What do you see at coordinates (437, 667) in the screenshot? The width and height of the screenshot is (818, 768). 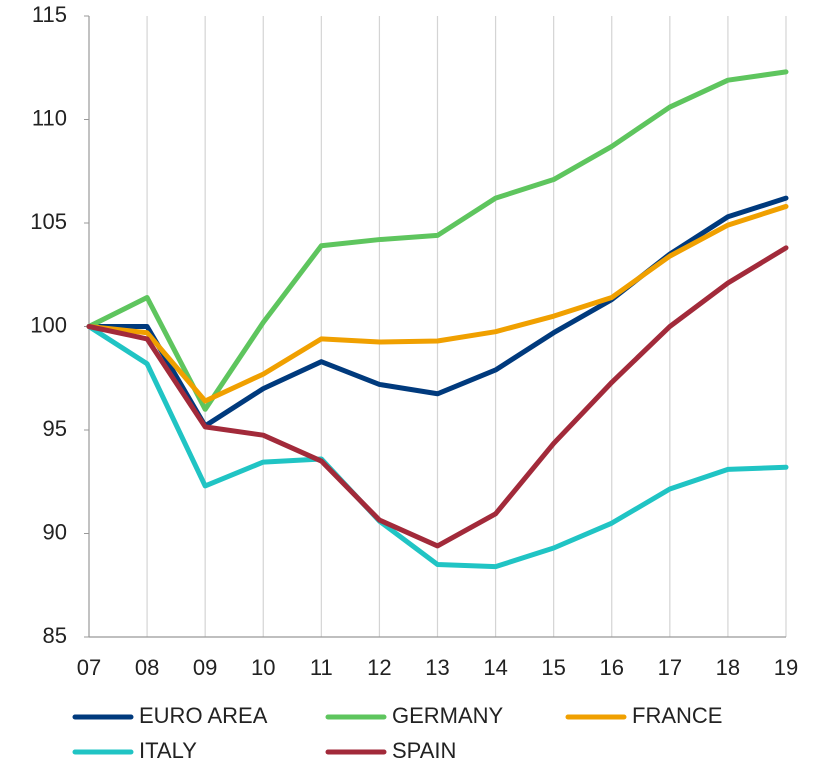 I see `x-tick-label: 13` at bounding box center [437, 667].